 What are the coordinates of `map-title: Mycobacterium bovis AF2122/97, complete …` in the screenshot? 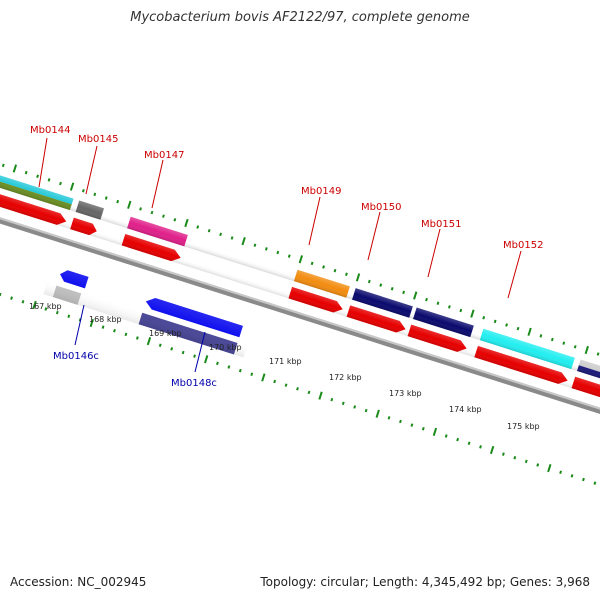 It's located at (300, 17).